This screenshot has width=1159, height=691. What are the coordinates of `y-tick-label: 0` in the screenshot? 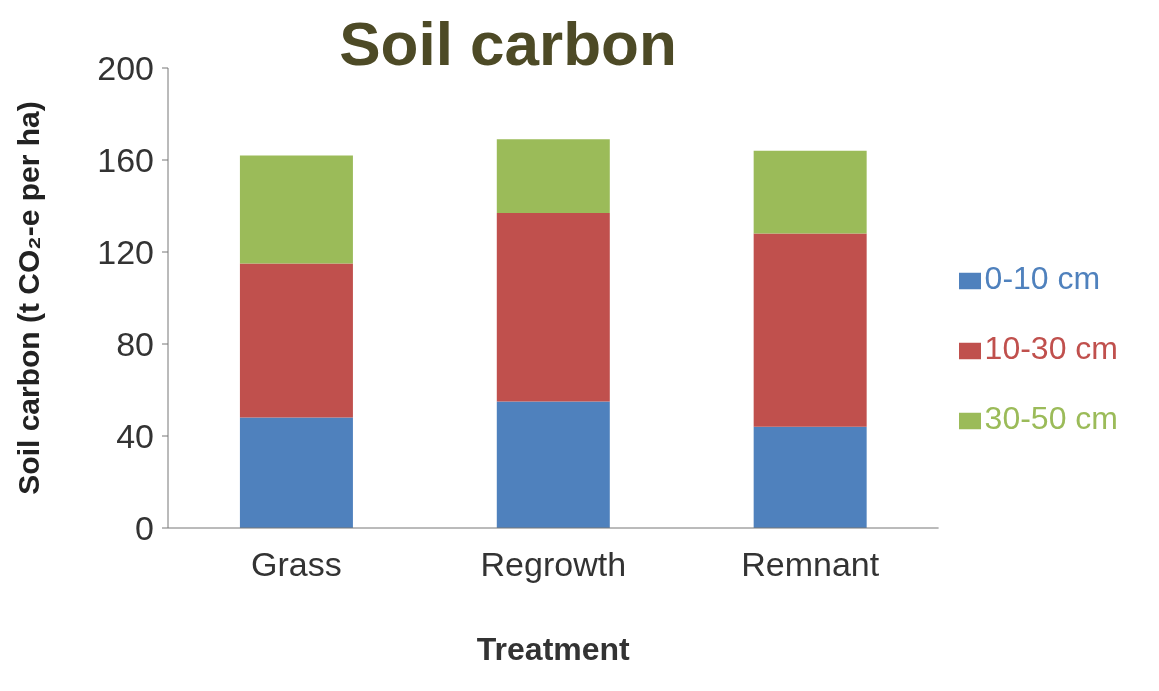 It's located at (144, 528).